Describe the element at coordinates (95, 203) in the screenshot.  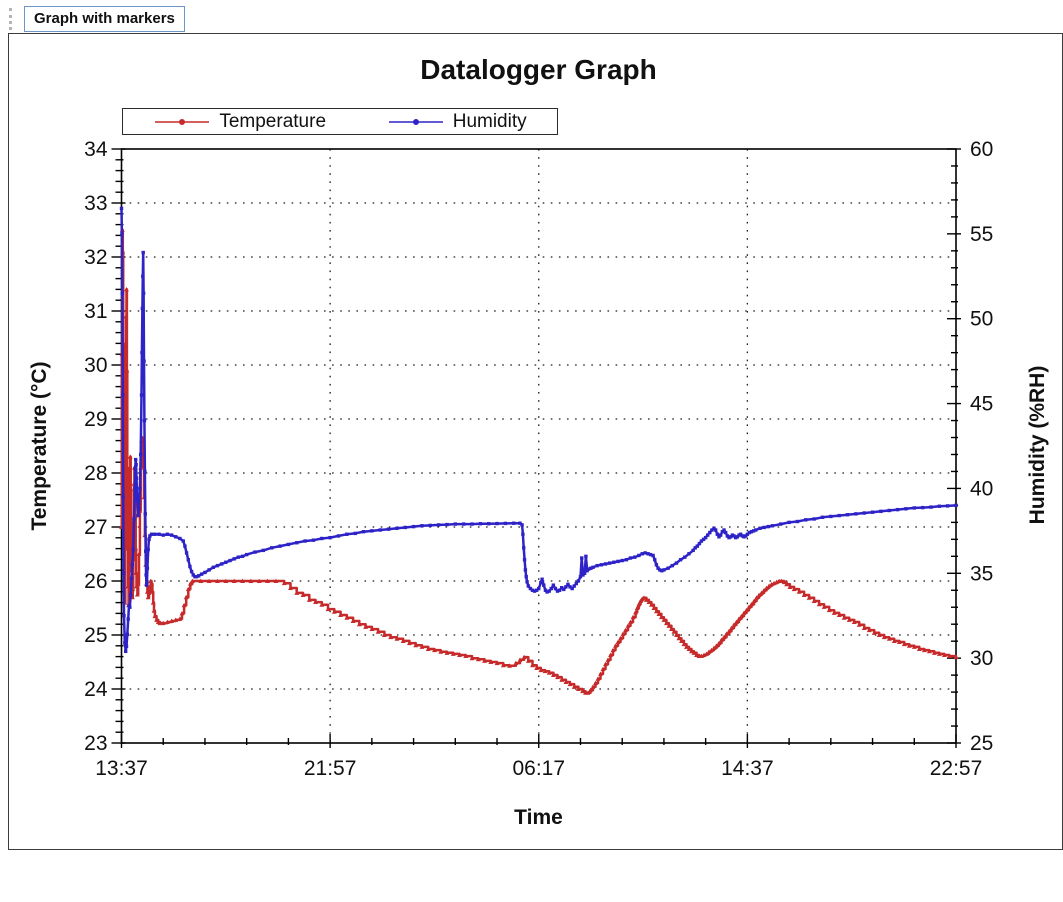
I see `svg-text: 33` at that location.